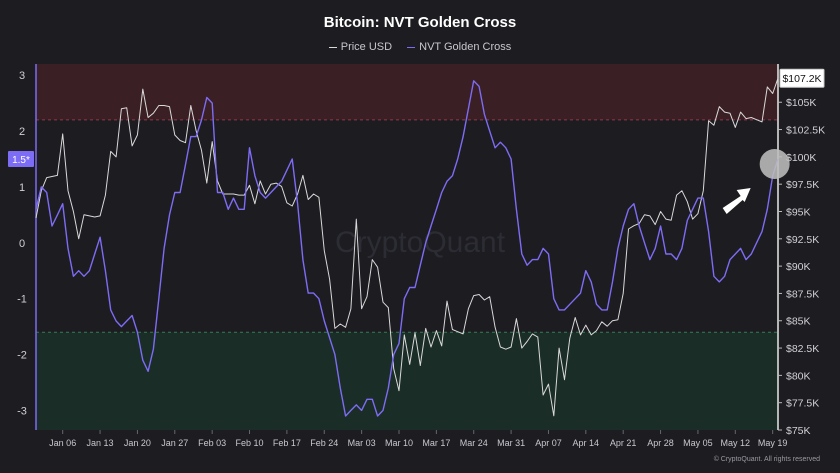  I want to click on x-axis-tick-label: Apr 21, so click(623, 443).